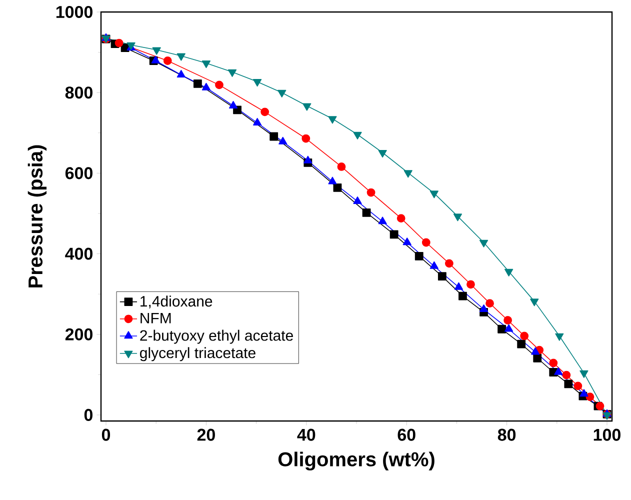  What do you see at coordinates (78, 334) in the screenshot?
I see `y-tick-label: 200` at bounding box center [78, 334].